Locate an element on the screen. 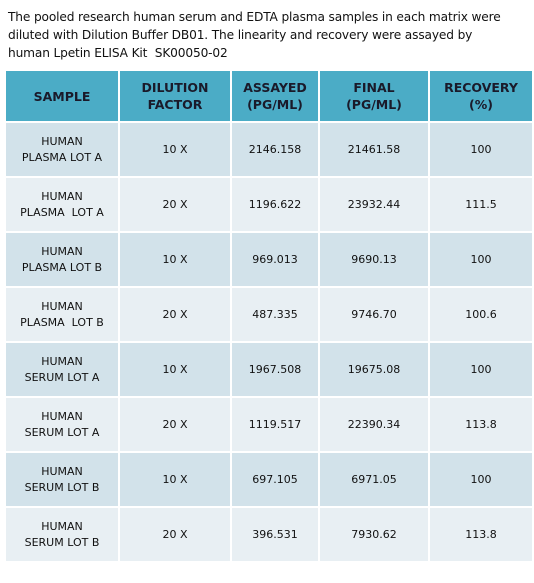  table-row: HUMAN SERUM LOT B 10 X 697.105 6971.05 100 is located at coordinates (269, 479).